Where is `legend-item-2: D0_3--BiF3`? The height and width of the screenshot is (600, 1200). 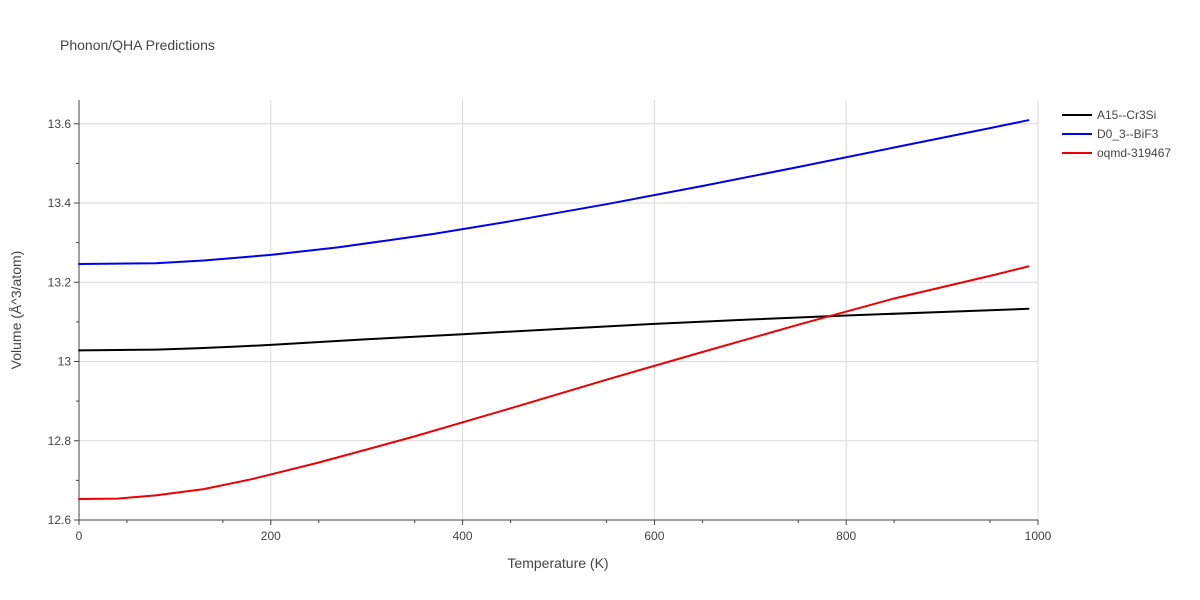
legend-item-2: D0_3--BiF3 is located at coordinates (1110, 134).